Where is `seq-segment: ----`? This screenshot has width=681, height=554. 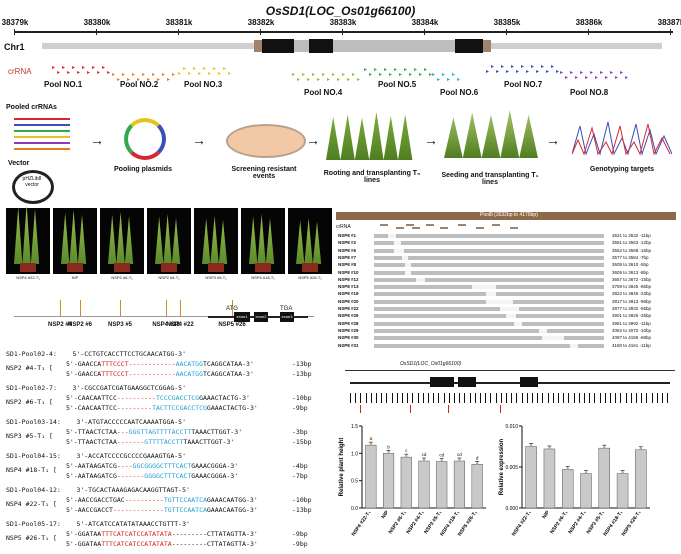 seq-segment: ---- is located at coordinates (124, 466).